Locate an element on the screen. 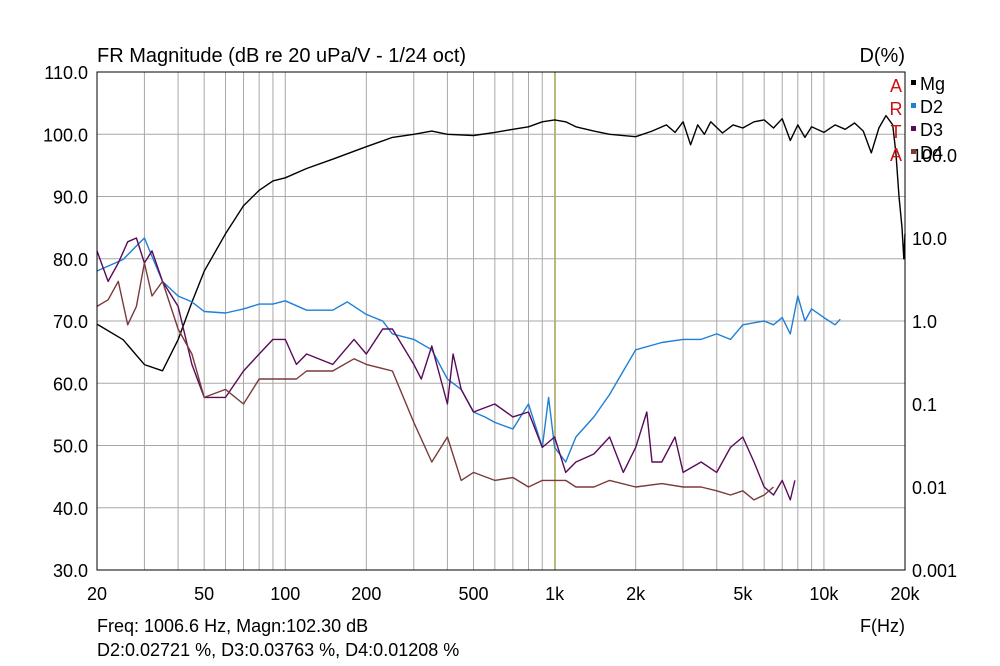 Image resolution: width=1000 pixels, height=666 pixels. y-tick-label: 50.0 is located at coordinates (70, 447).